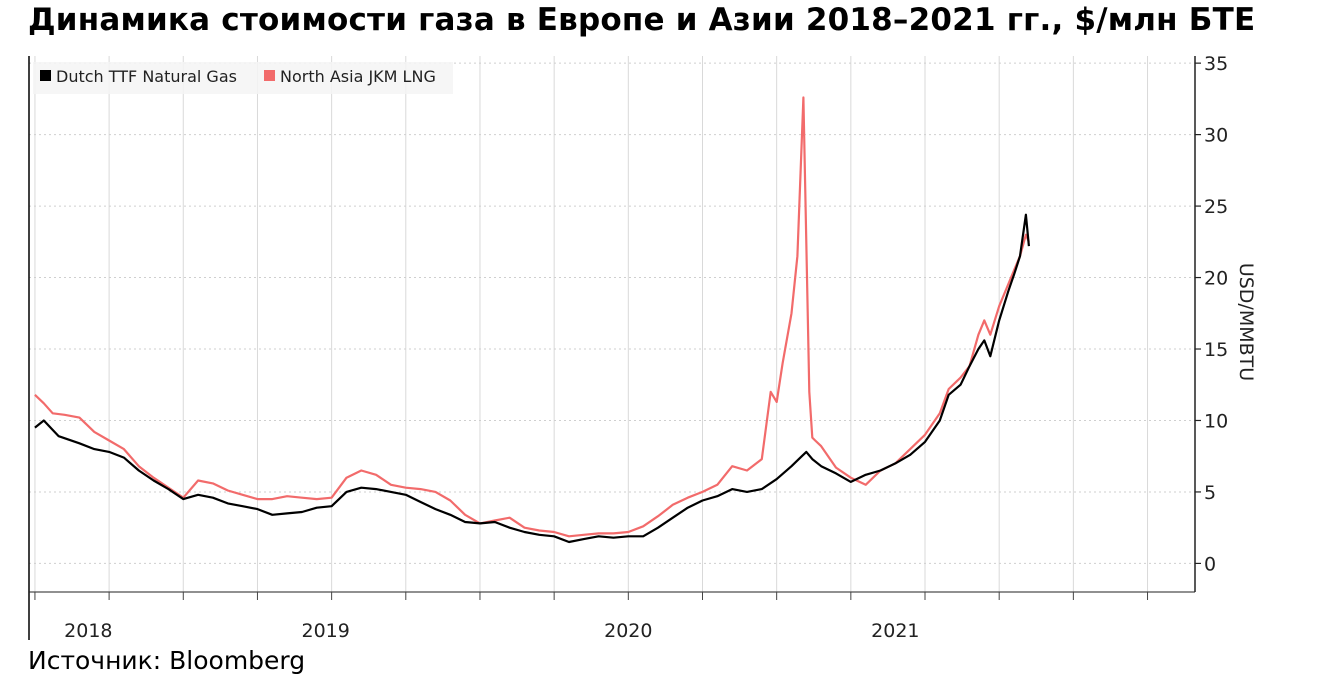 Image resolution: width=1338 pixels, height=694 pixels. Describe the element at coordinates (1216, 421) in the screenshot. I see `y-tick-label: 10` at that location.